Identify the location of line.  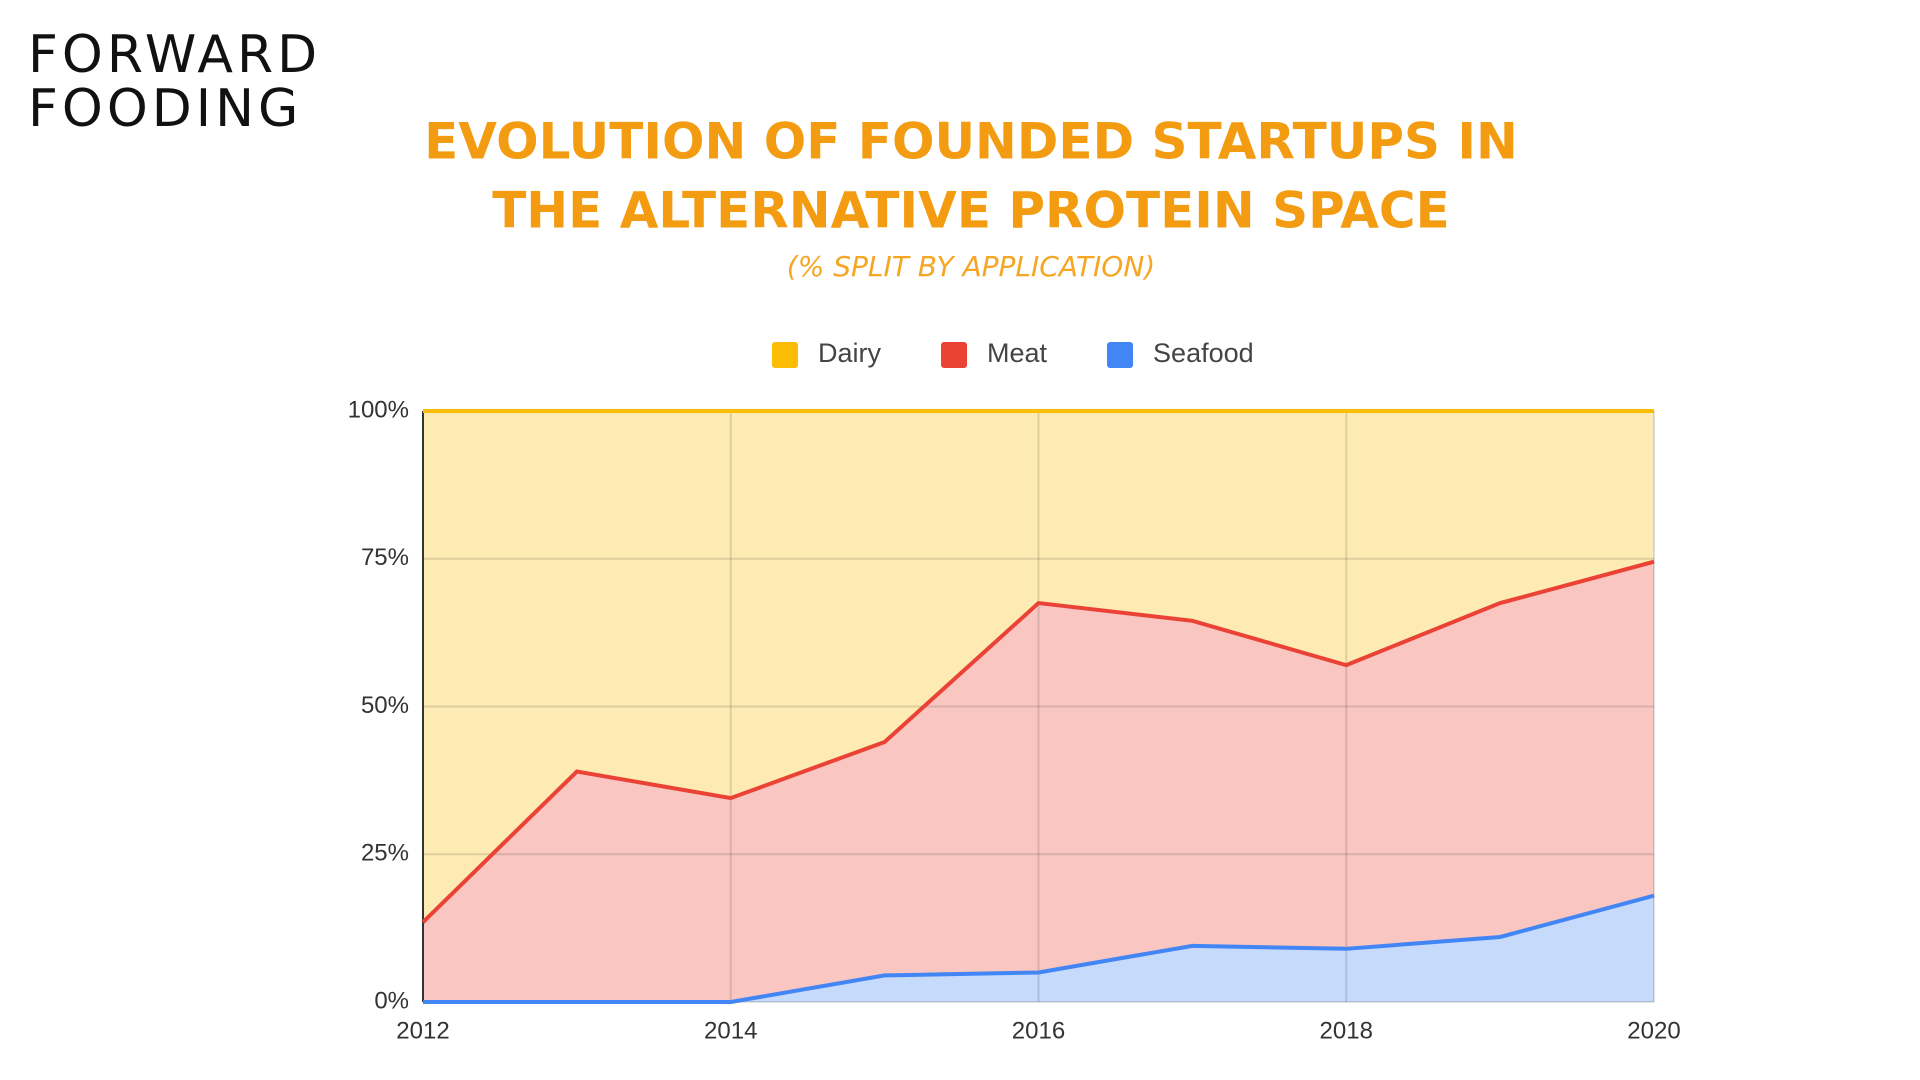
(1039, 948).